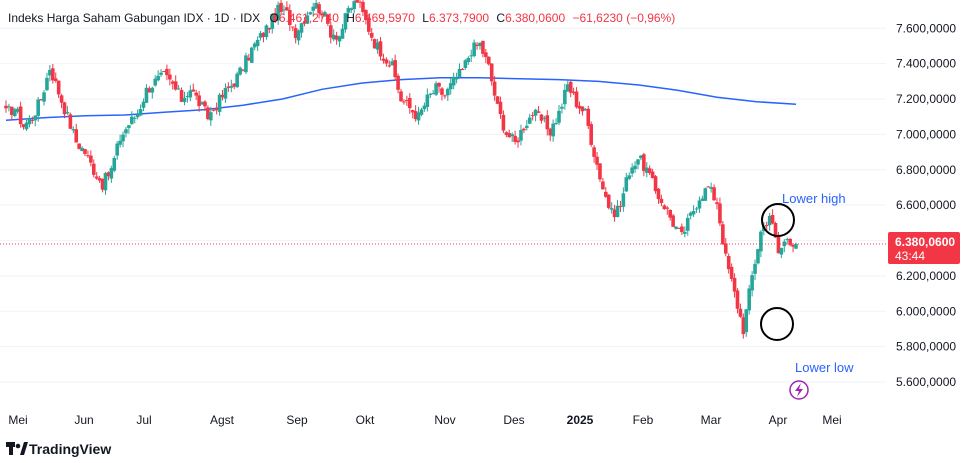 Image resolution: width=970 pixels, height=463 pixels. I want to click on y-tick-label: 6.800,0000, so click(926, 170).